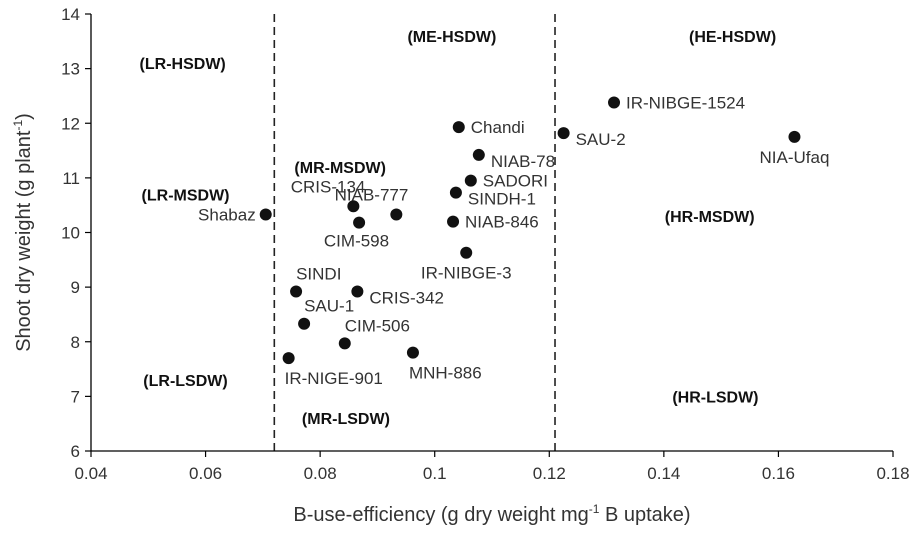 The width and height of the screenshot is (915, 533). I want to click on y-axis-title-superscript: -1, so click(18, 125).